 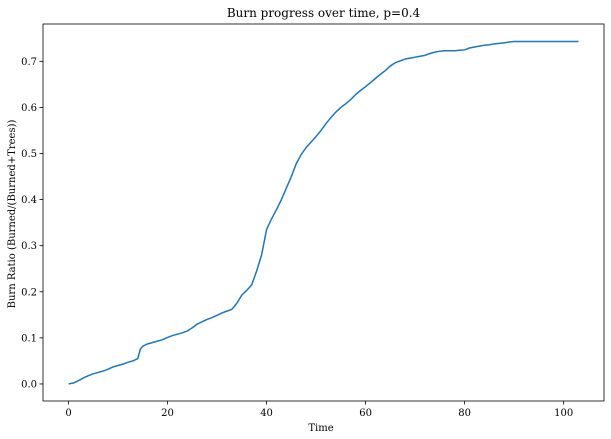 I want to click on x-tick-label: 20, so click(x=167, y=413).